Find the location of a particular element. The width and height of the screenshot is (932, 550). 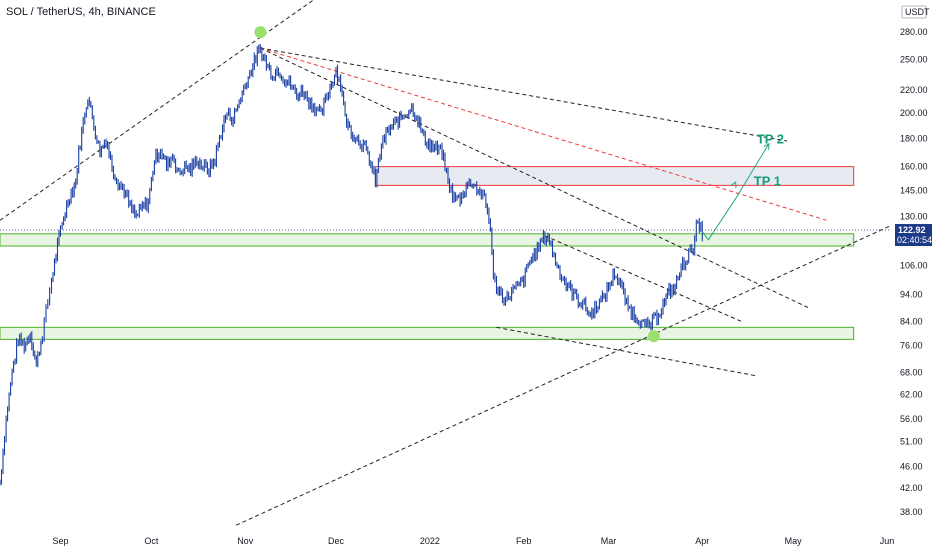

tp-label-2: TP 2 is located at coordinates (770, 139).